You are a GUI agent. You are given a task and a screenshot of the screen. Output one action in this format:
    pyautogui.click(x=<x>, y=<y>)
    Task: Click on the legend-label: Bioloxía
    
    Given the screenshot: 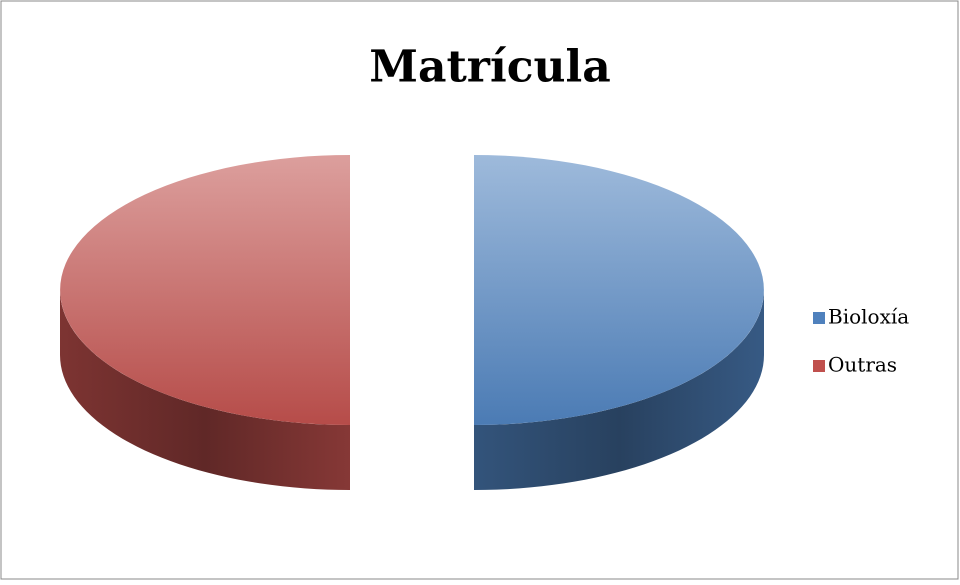 What is the action you would take?
    pyautogui.click(x=868, y=317)
    